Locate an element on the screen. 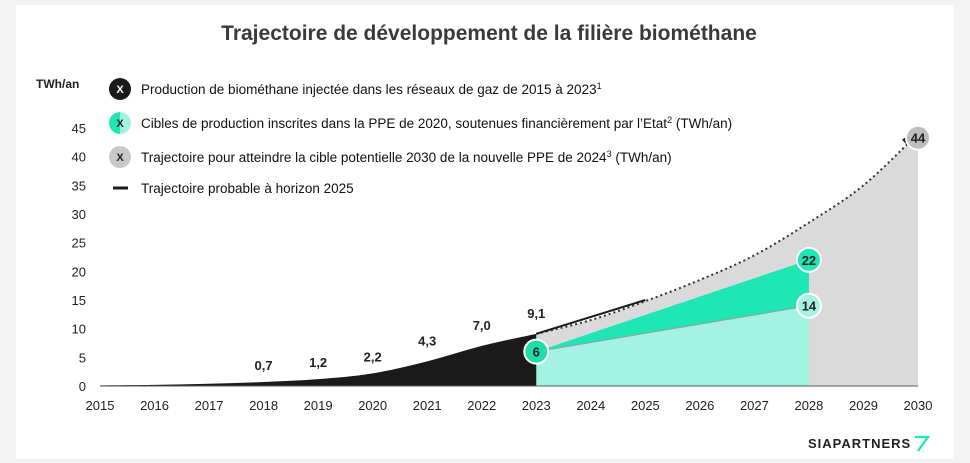  data-label: 2,2 is located at coordinates (373, 356).